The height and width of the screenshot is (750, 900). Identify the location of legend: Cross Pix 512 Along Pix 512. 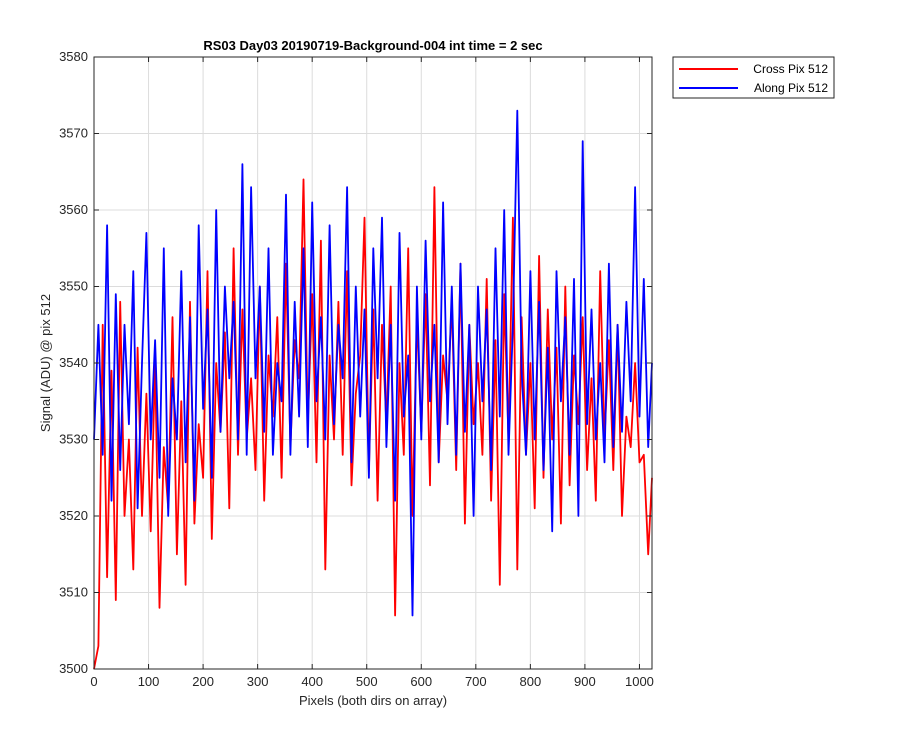
(753, 77).